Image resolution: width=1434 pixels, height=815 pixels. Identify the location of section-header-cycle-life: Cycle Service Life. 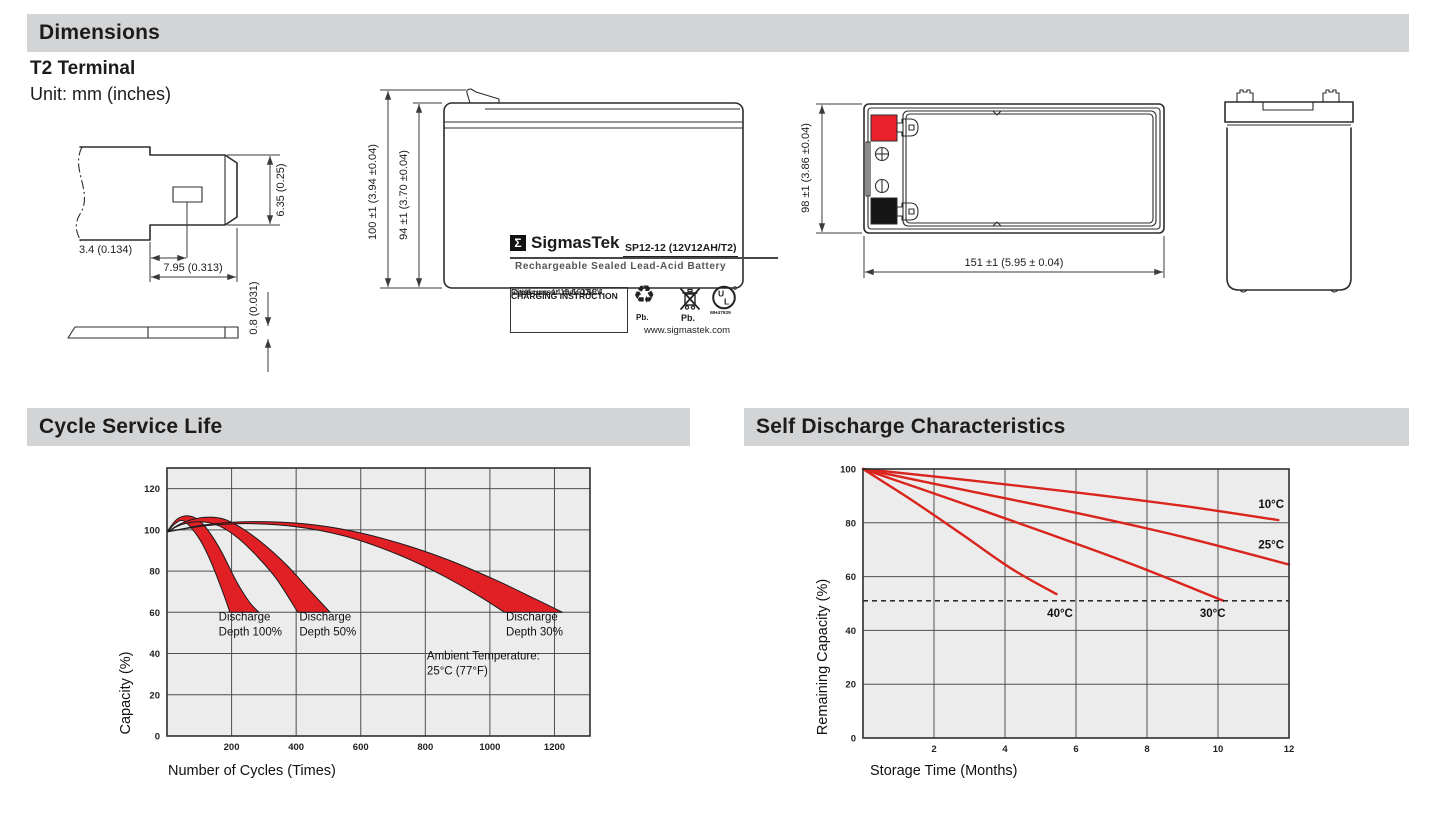
(358, 427).